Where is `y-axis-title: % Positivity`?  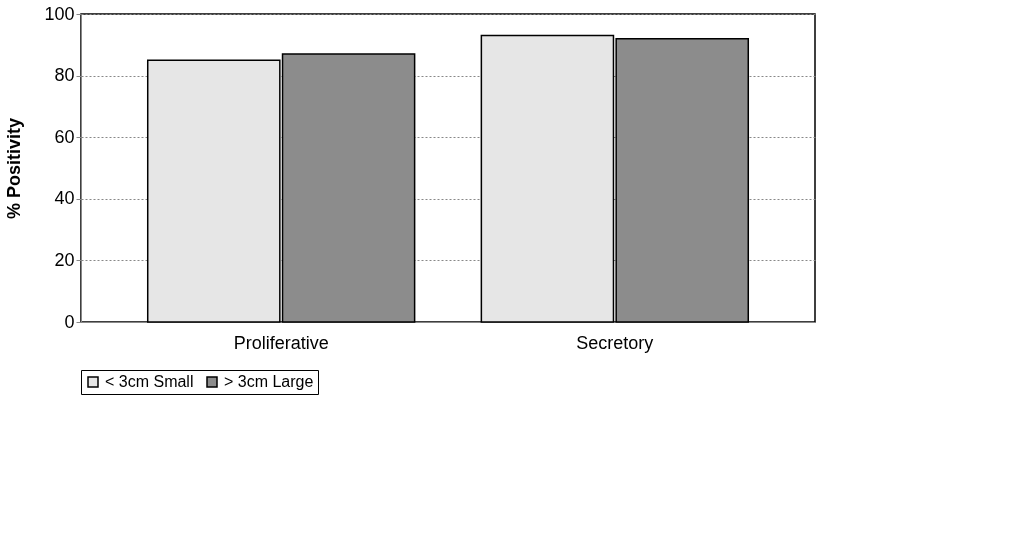 y-axis-title: % Positivity is located at coordinates (14, 168).